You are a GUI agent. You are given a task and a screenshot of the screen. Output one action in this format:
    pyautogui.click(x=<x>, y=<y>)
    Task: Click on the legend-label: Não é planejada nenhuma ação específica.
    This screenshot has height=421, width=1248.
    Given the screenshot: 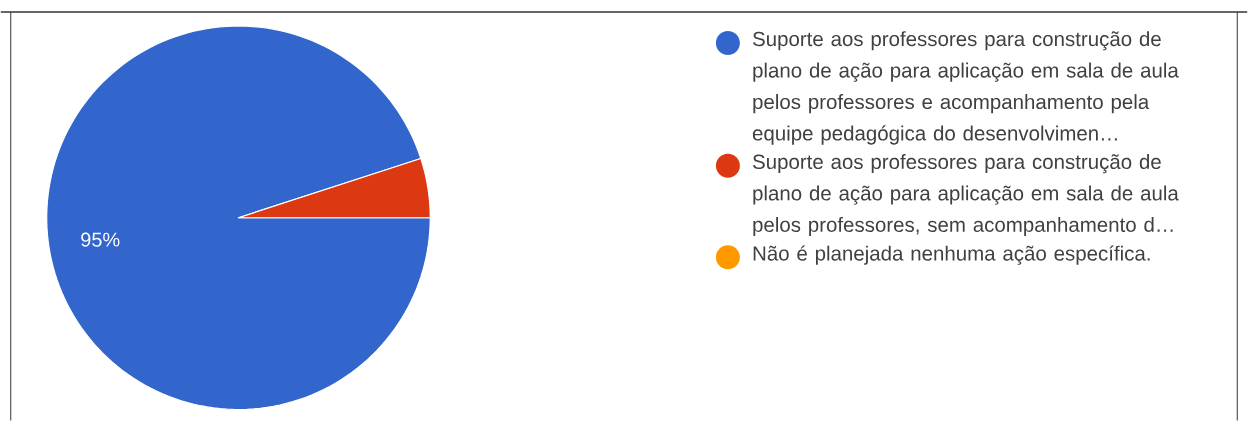 What is the action you would take?
    pyautogui.click(x=951, y=255)
    